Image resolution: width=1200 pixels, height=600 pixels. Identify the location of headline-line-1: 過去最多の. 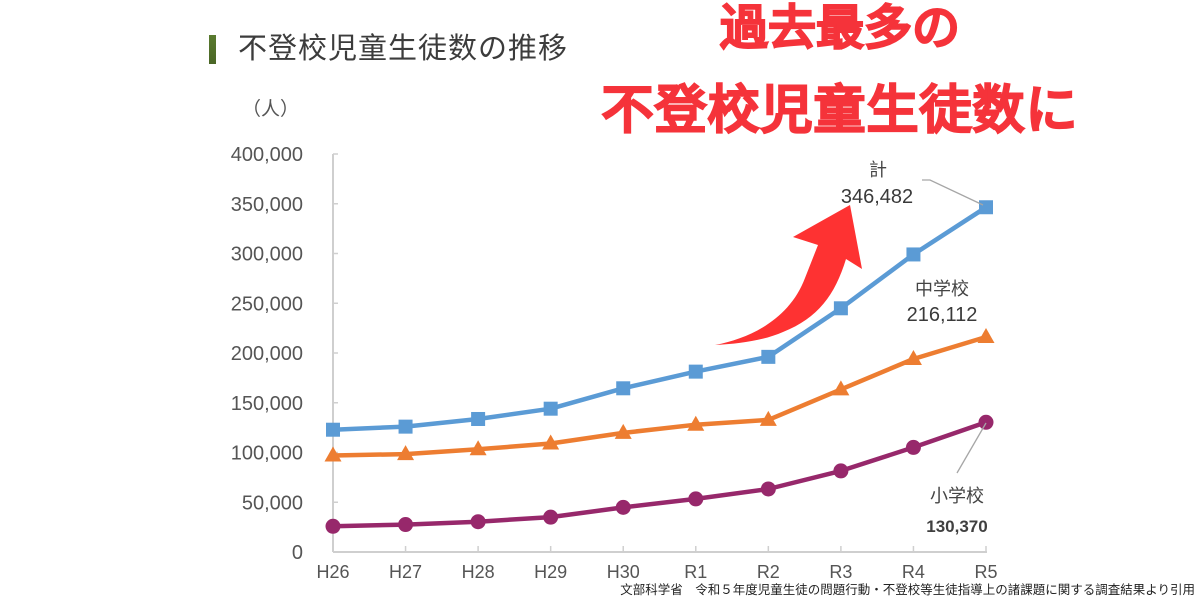
(840, 28).